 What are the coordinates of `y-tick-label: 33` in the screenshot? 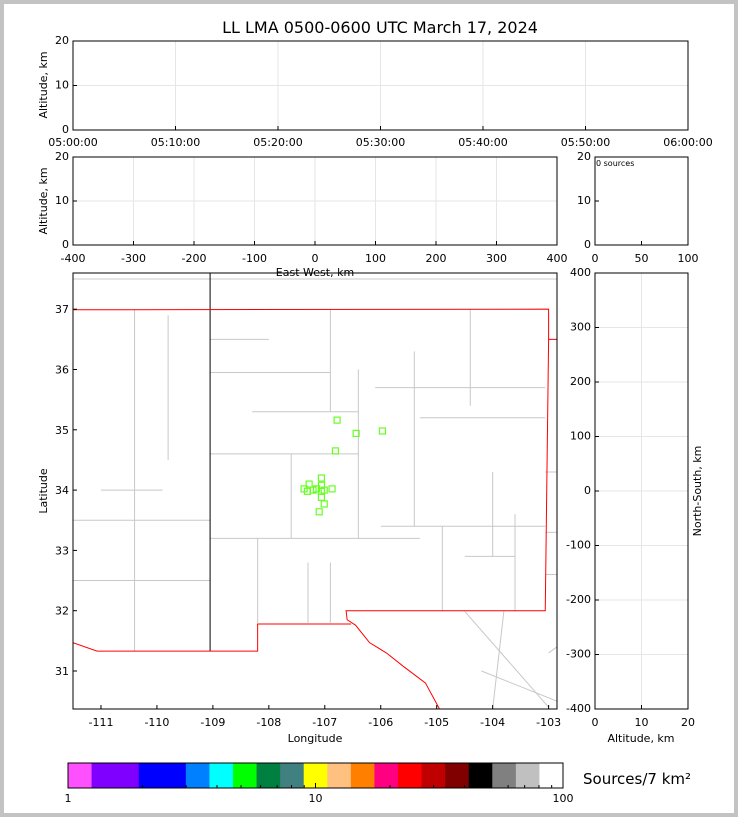 It's located at (62, 550).